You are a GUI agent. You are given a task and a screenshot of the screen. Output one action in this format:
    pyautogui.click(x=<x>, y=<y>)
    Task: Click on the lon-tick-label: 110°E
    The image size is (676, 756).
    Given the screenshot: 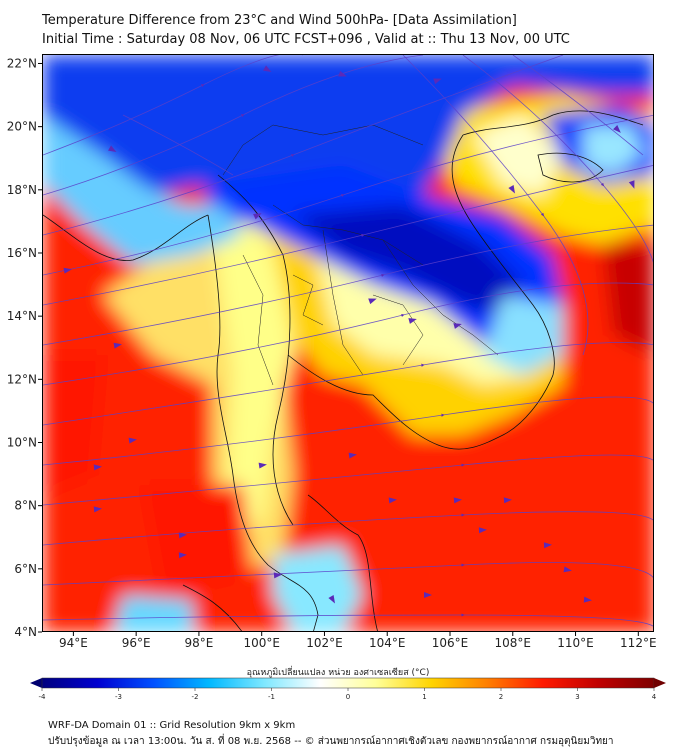 What is the action you would take?
    pyautogui.click(x=575, y=643)
    